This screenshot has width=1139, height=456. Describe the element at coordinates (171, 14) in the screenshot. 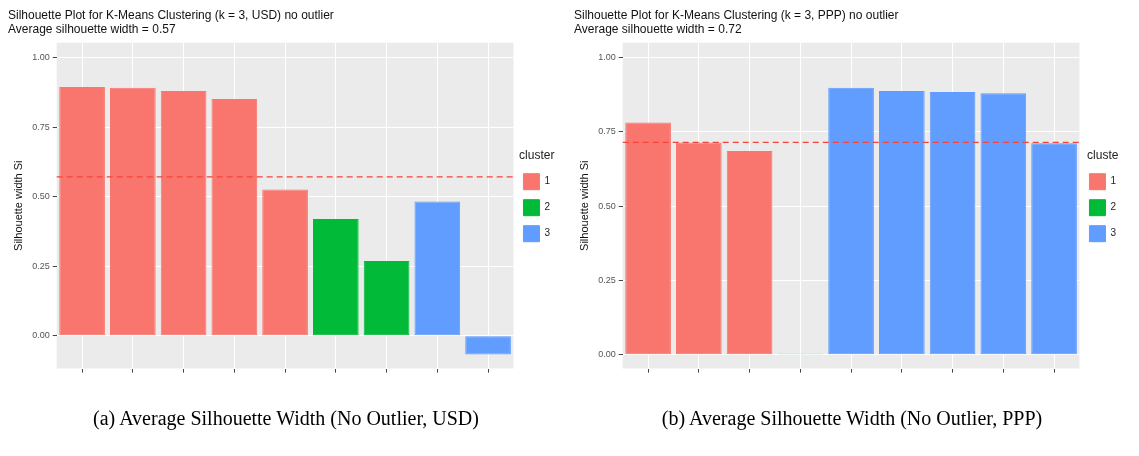

I see `chart-title: Silhouette Plot for K-Means Clustering (k = 3, USD) no outlier` at that location.